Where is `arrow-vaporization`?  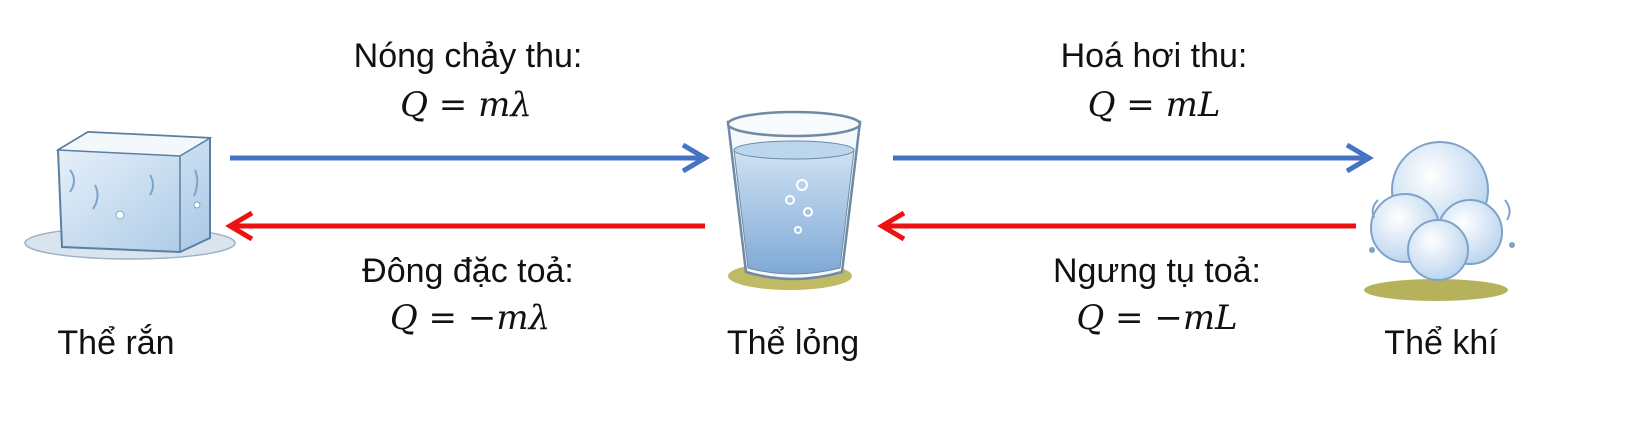 arrow-vaporization is located at coordinates (1133, 158).